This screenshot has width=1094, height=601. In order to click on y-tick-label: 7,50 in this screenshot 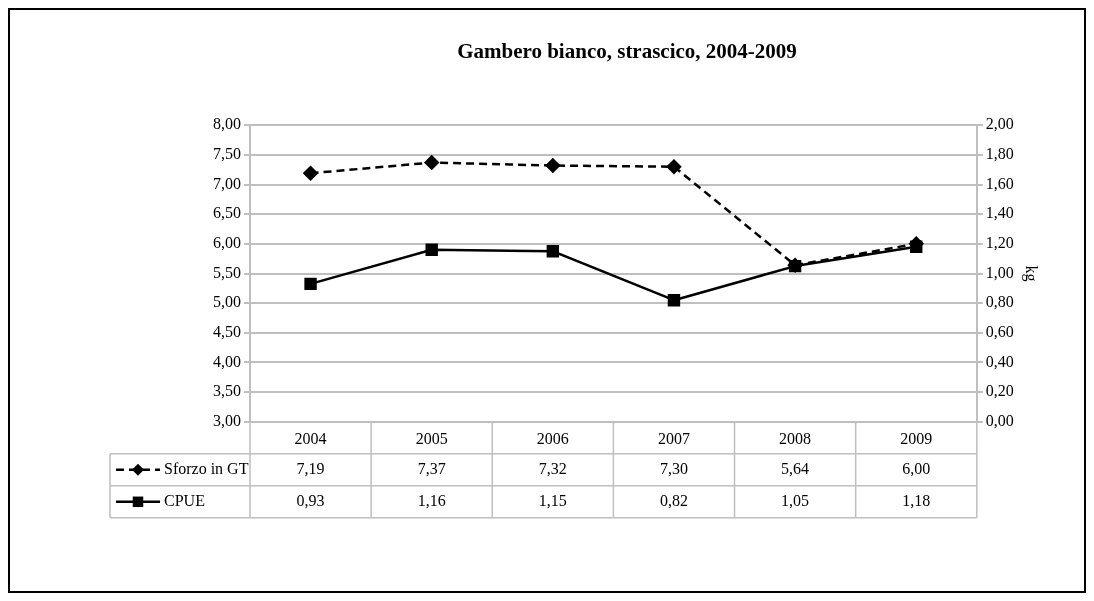, I will do `click(227, 154)`.